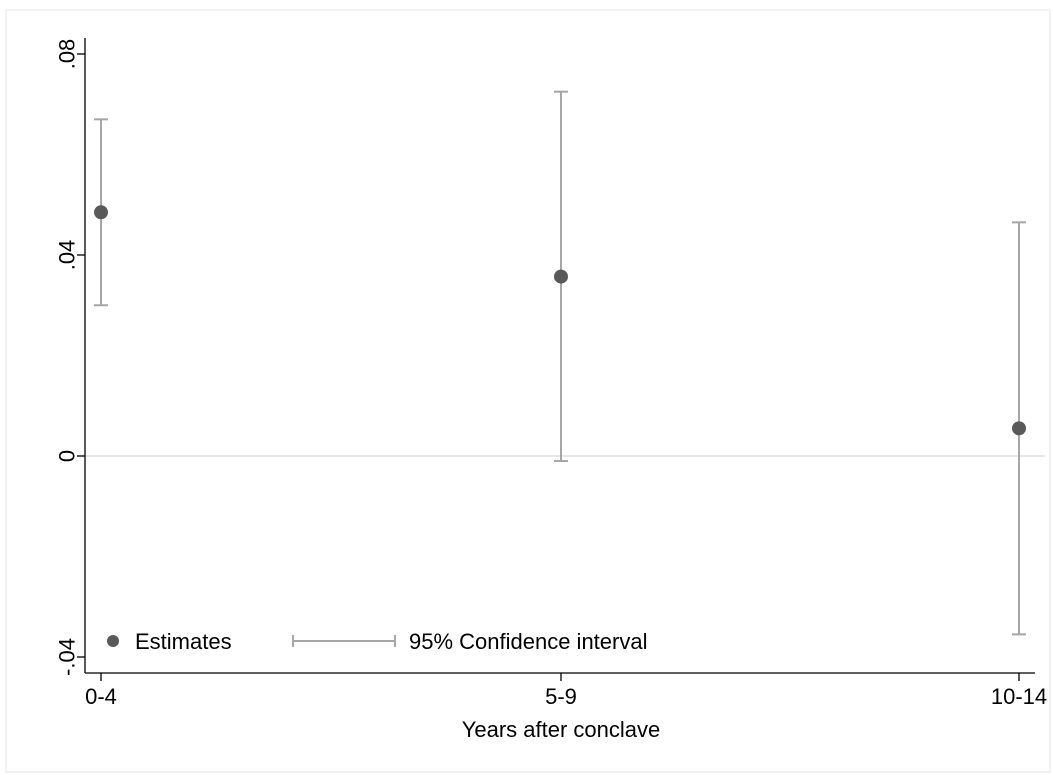 The image size is (1053, 775). I want to click on x-axis: 0-4 5-9 10-14, so click(566, 690).